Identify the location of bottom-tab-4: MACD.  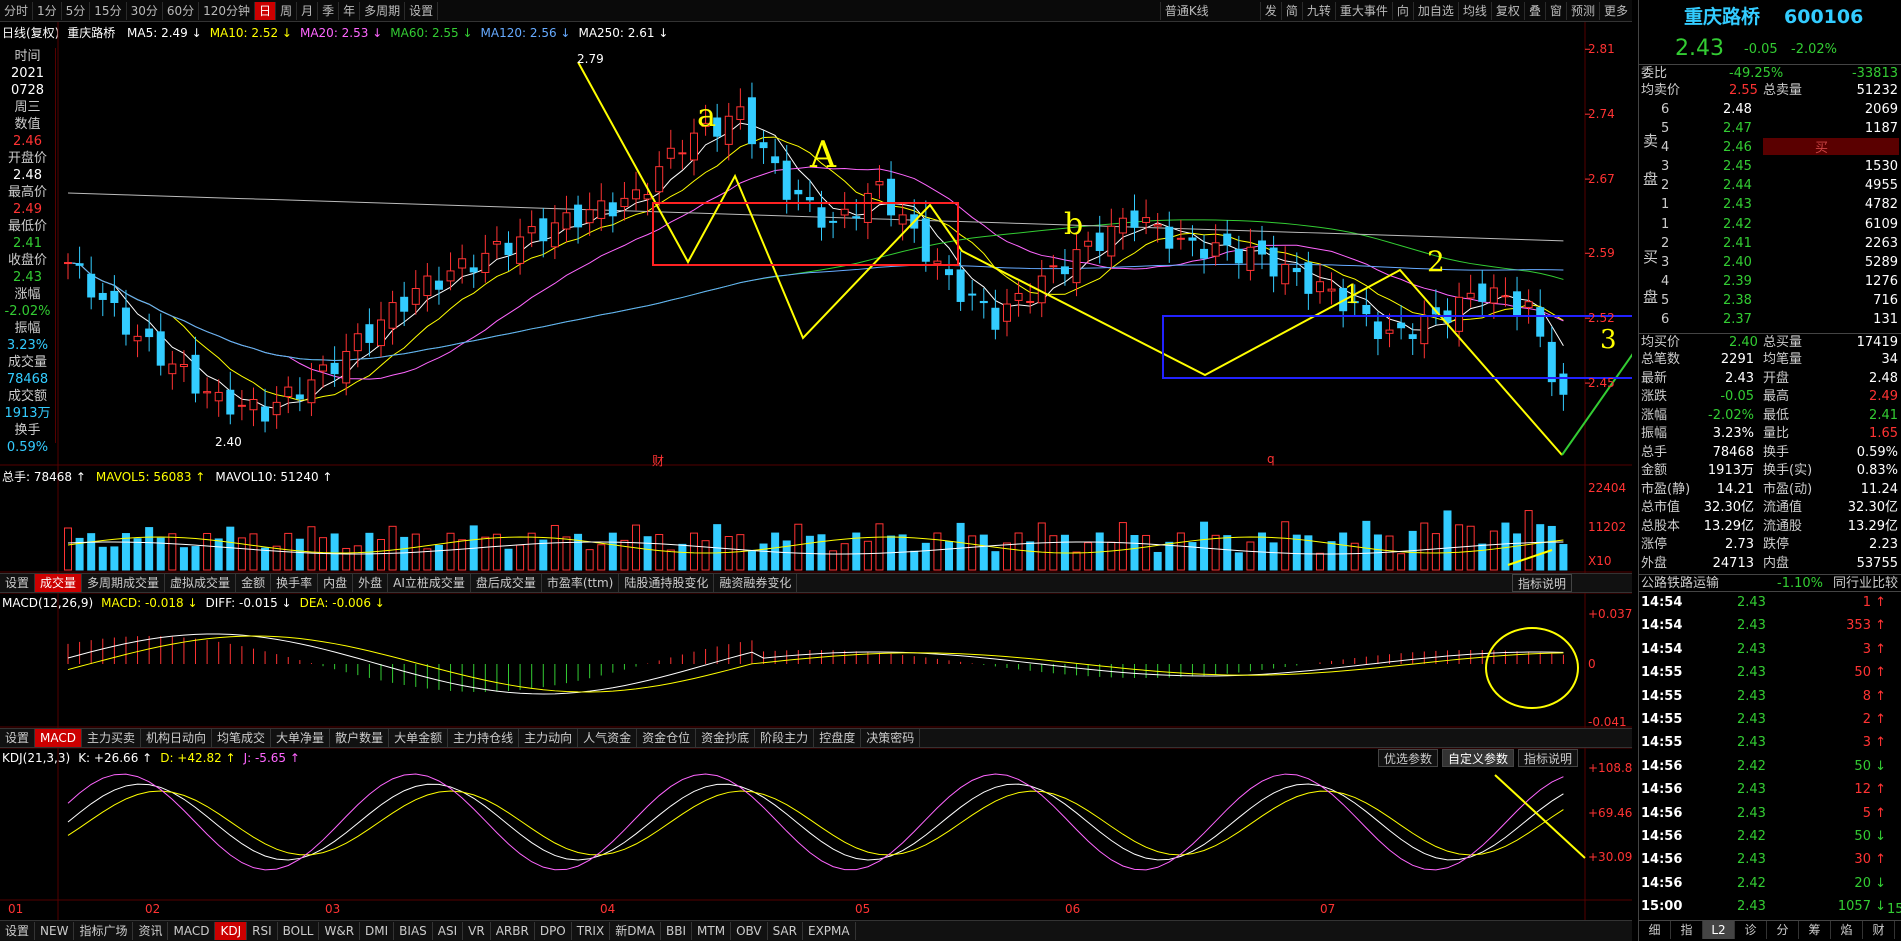
(192, 931).